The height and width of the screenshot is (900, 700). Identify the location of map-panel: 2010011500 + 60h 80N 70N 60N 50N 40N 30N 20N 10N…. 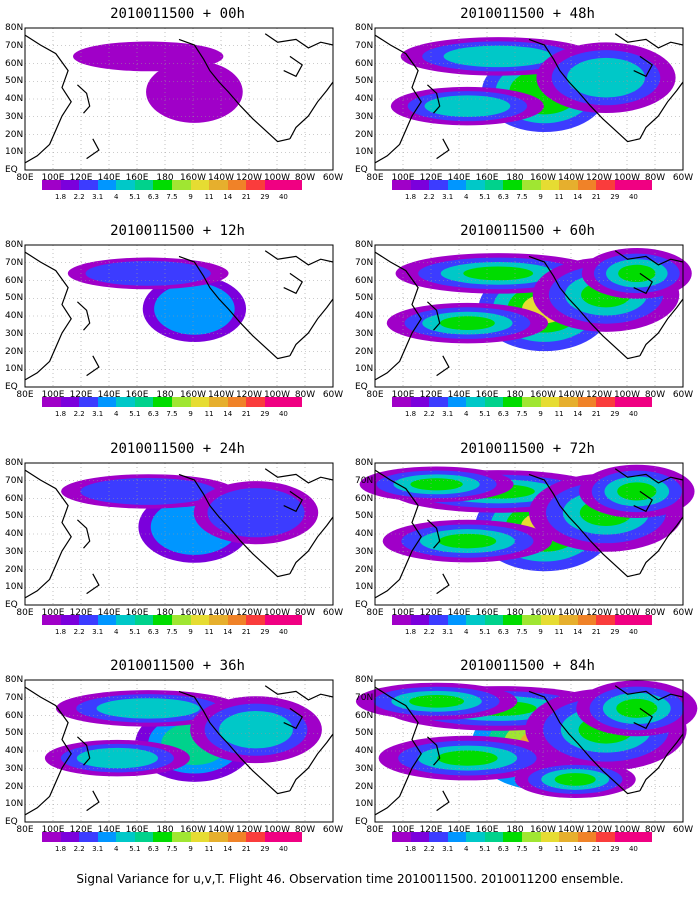
(527, 328).